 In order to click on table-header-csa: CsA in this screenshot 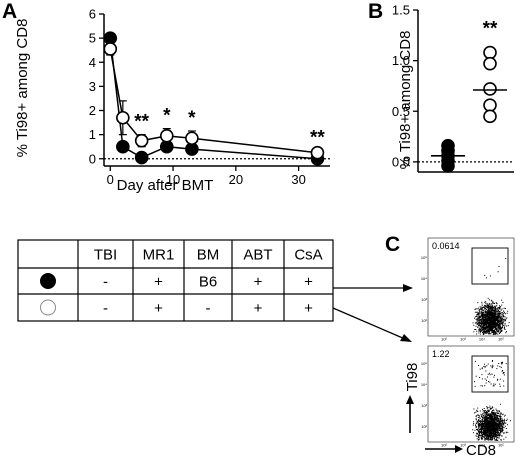, I will do `click(308, 255)`.